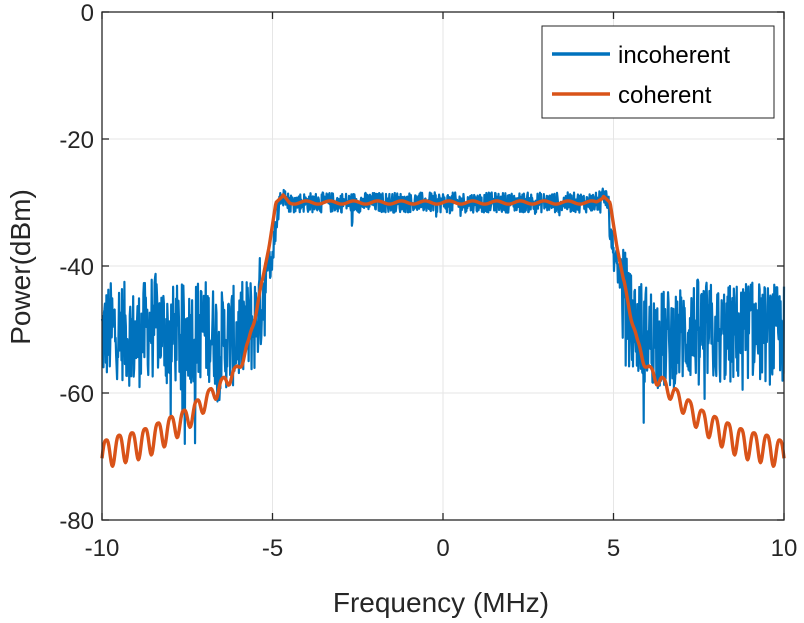 The height and width of the screenshot is (623, 804). I want to click on x-tick-label: 0, so click(442, 548).